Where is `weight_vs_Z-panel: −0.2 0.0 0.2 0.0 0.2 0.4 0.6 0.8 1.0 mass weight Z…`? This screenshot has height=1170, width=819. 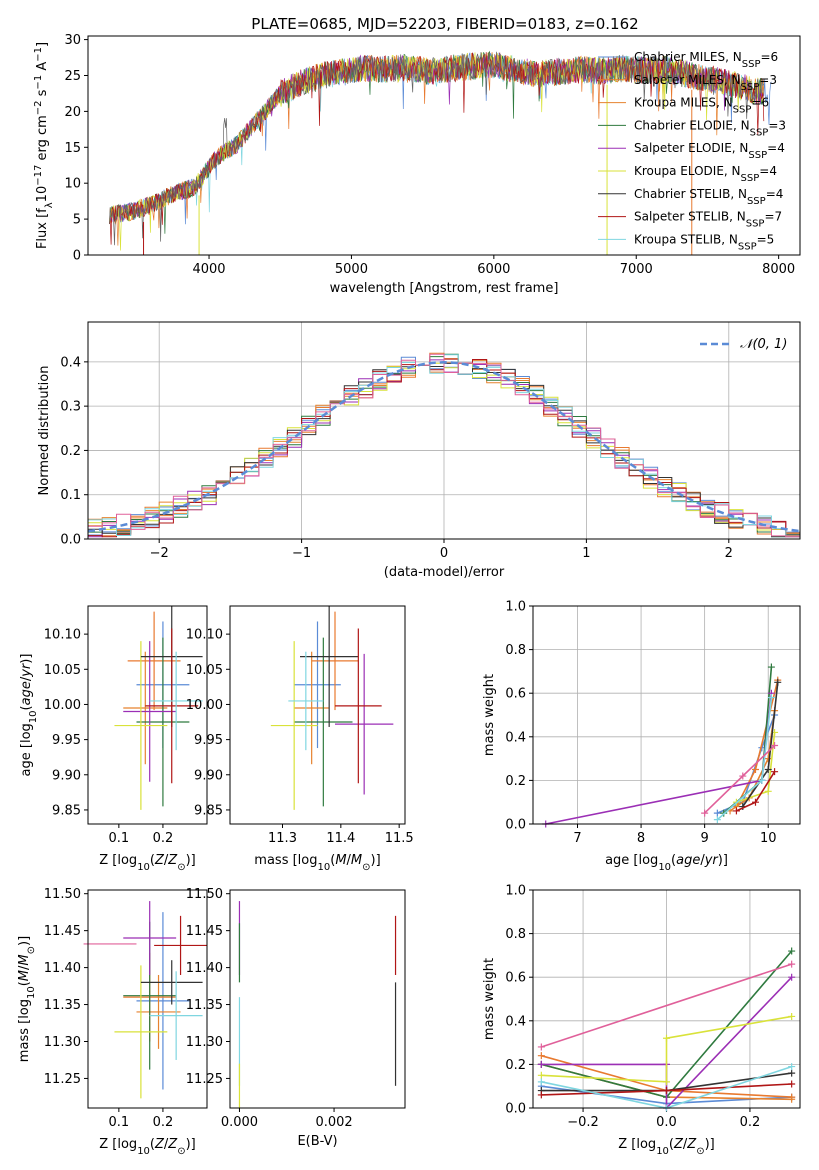 weight_vs_Z-panel: −0.2 0.0 0.2 0.0 0.2 0.4 0.6 0.8 1.0 mass weight Z… is located at coordinates (641, 1020).